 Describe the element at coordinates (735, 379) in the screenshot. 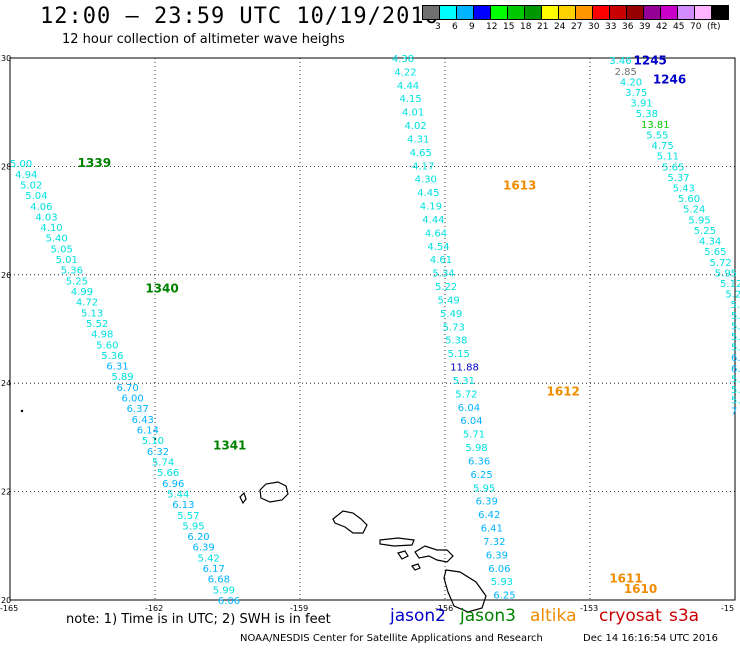

I see `wave-height-value: 5.96` at that location.